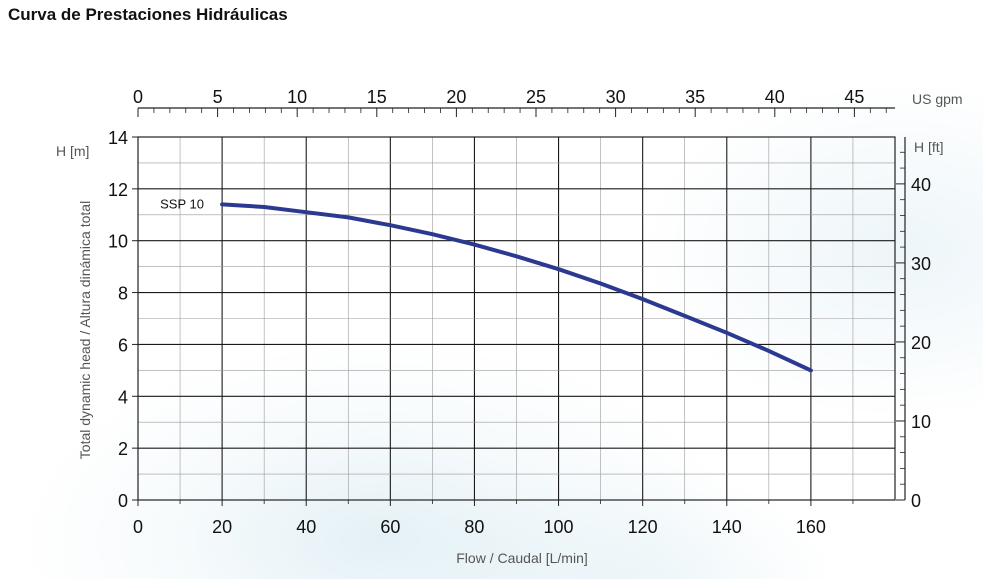 The height and width of the screenshot is (579, 983). Describe the element at coordinates (695, 97) in the screenshot. I see `x2-tick-label: 35` at that location.